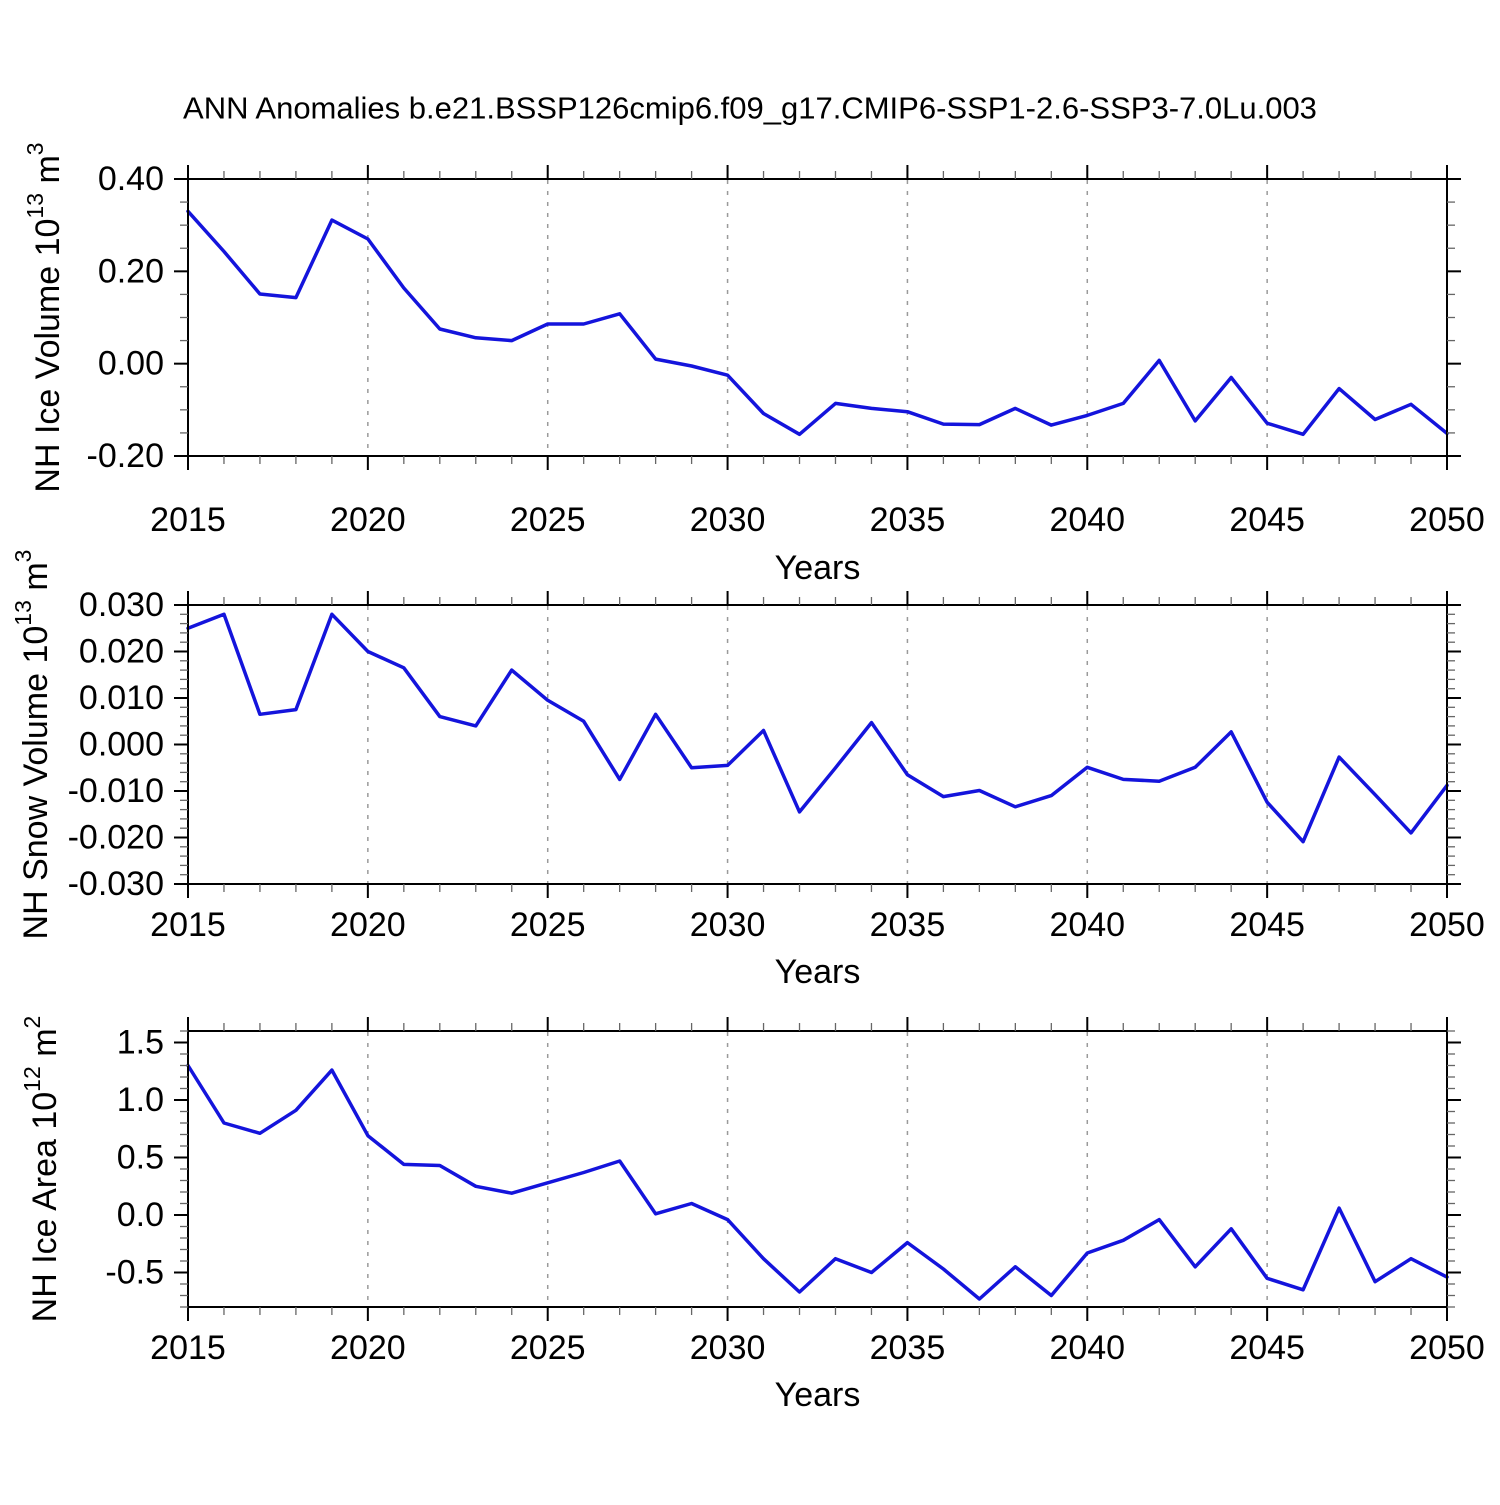  Describe the element at coordinates (131, 364) in the screenshot. I see `y-tick-label: 0.00` at that location.